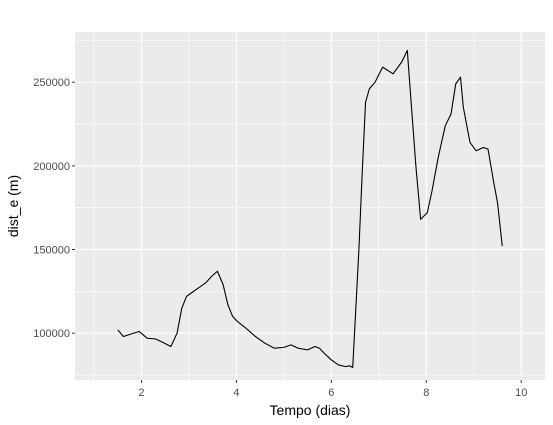 Image resolution: width=553 pixels, height=425 pixels. Describe the element at coordinates (331, 393) in the screenshot. I see `x-tick-label: 6` at that location.